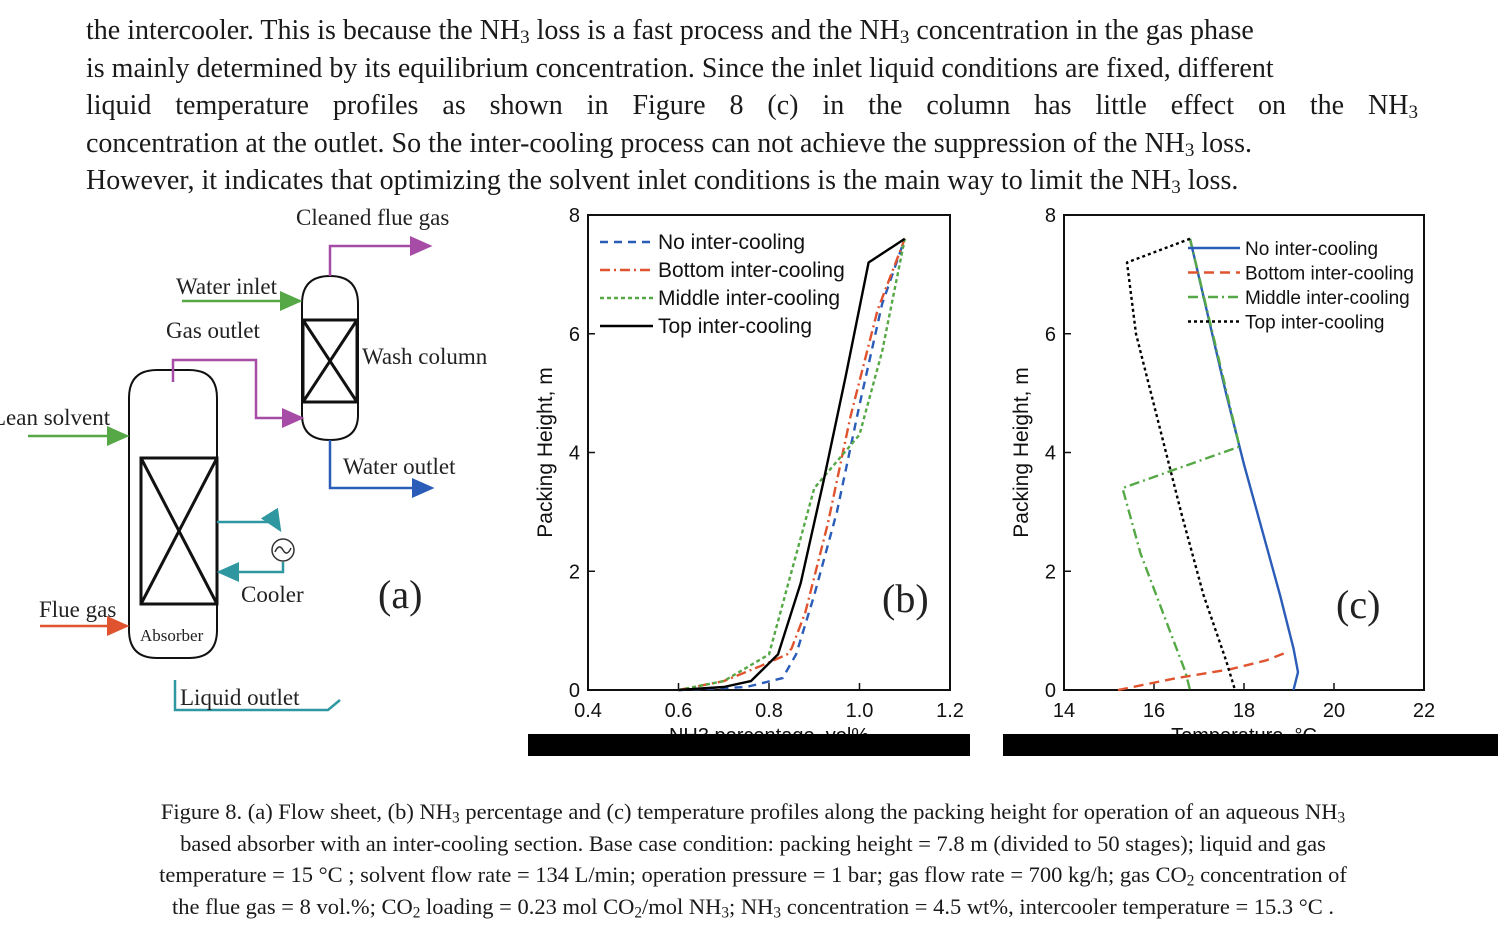  Describe the element at coordinates (425, 356) in the screenshot. I see `wash-column-label: Wash column` at that location.